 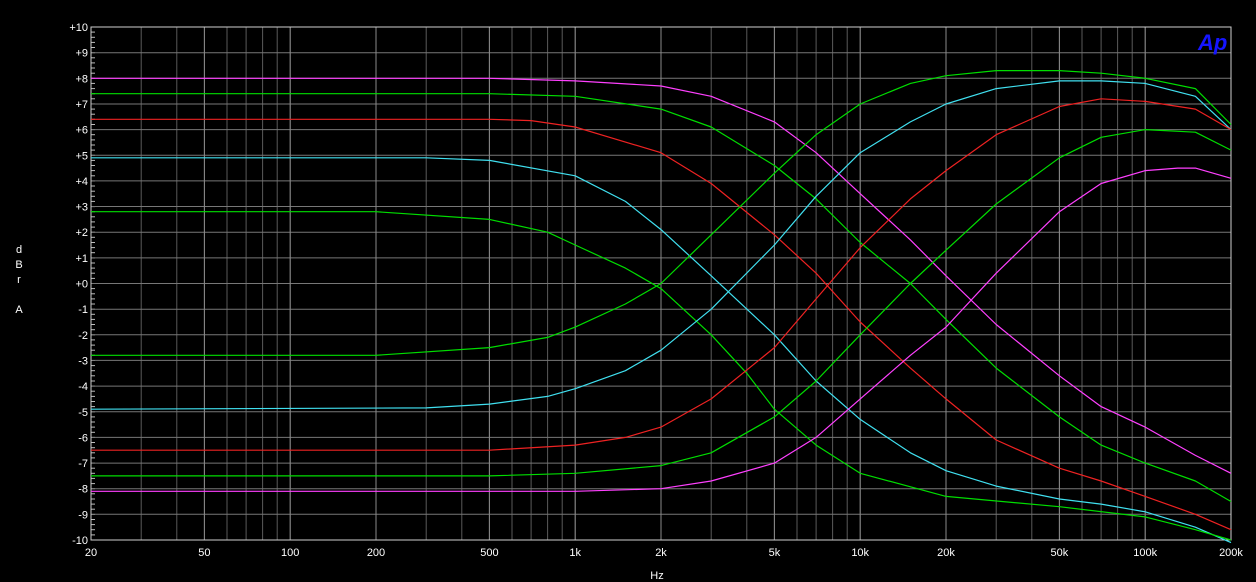 I want to click on y-axis-label-letter: d, so click(x=19, y=250).